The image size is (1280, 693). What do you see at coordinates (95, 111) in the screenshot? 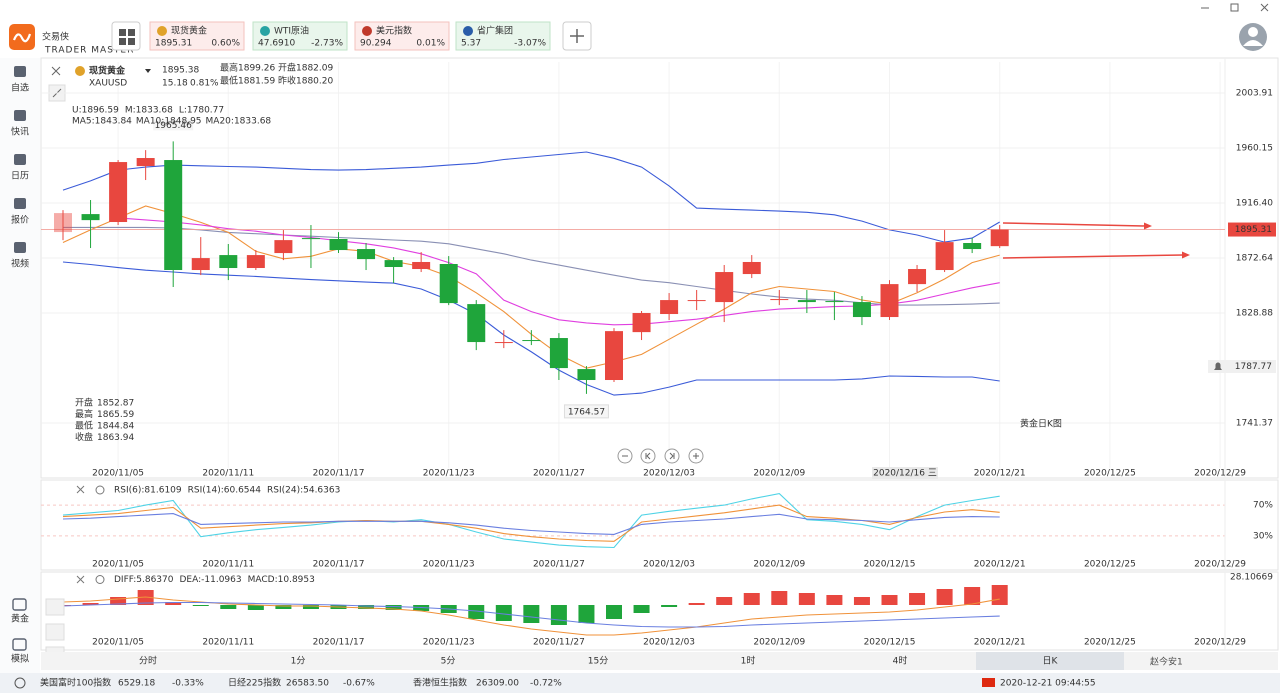
I see `legend-entry: U:1896.59` at bounding box center [95, 111].